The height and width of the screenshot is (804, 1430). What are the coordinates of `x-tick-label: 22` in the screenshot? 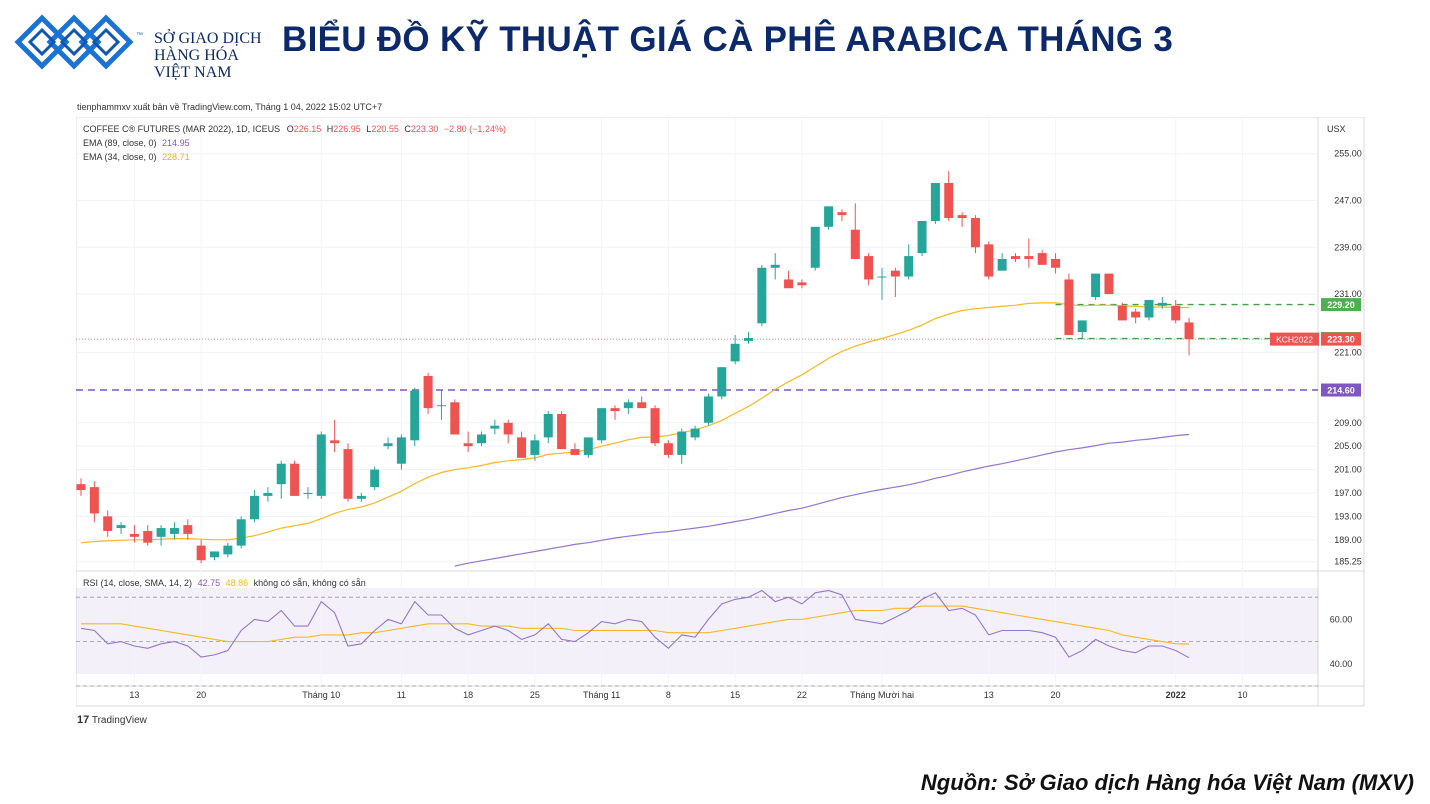 It's located at (802, 695).